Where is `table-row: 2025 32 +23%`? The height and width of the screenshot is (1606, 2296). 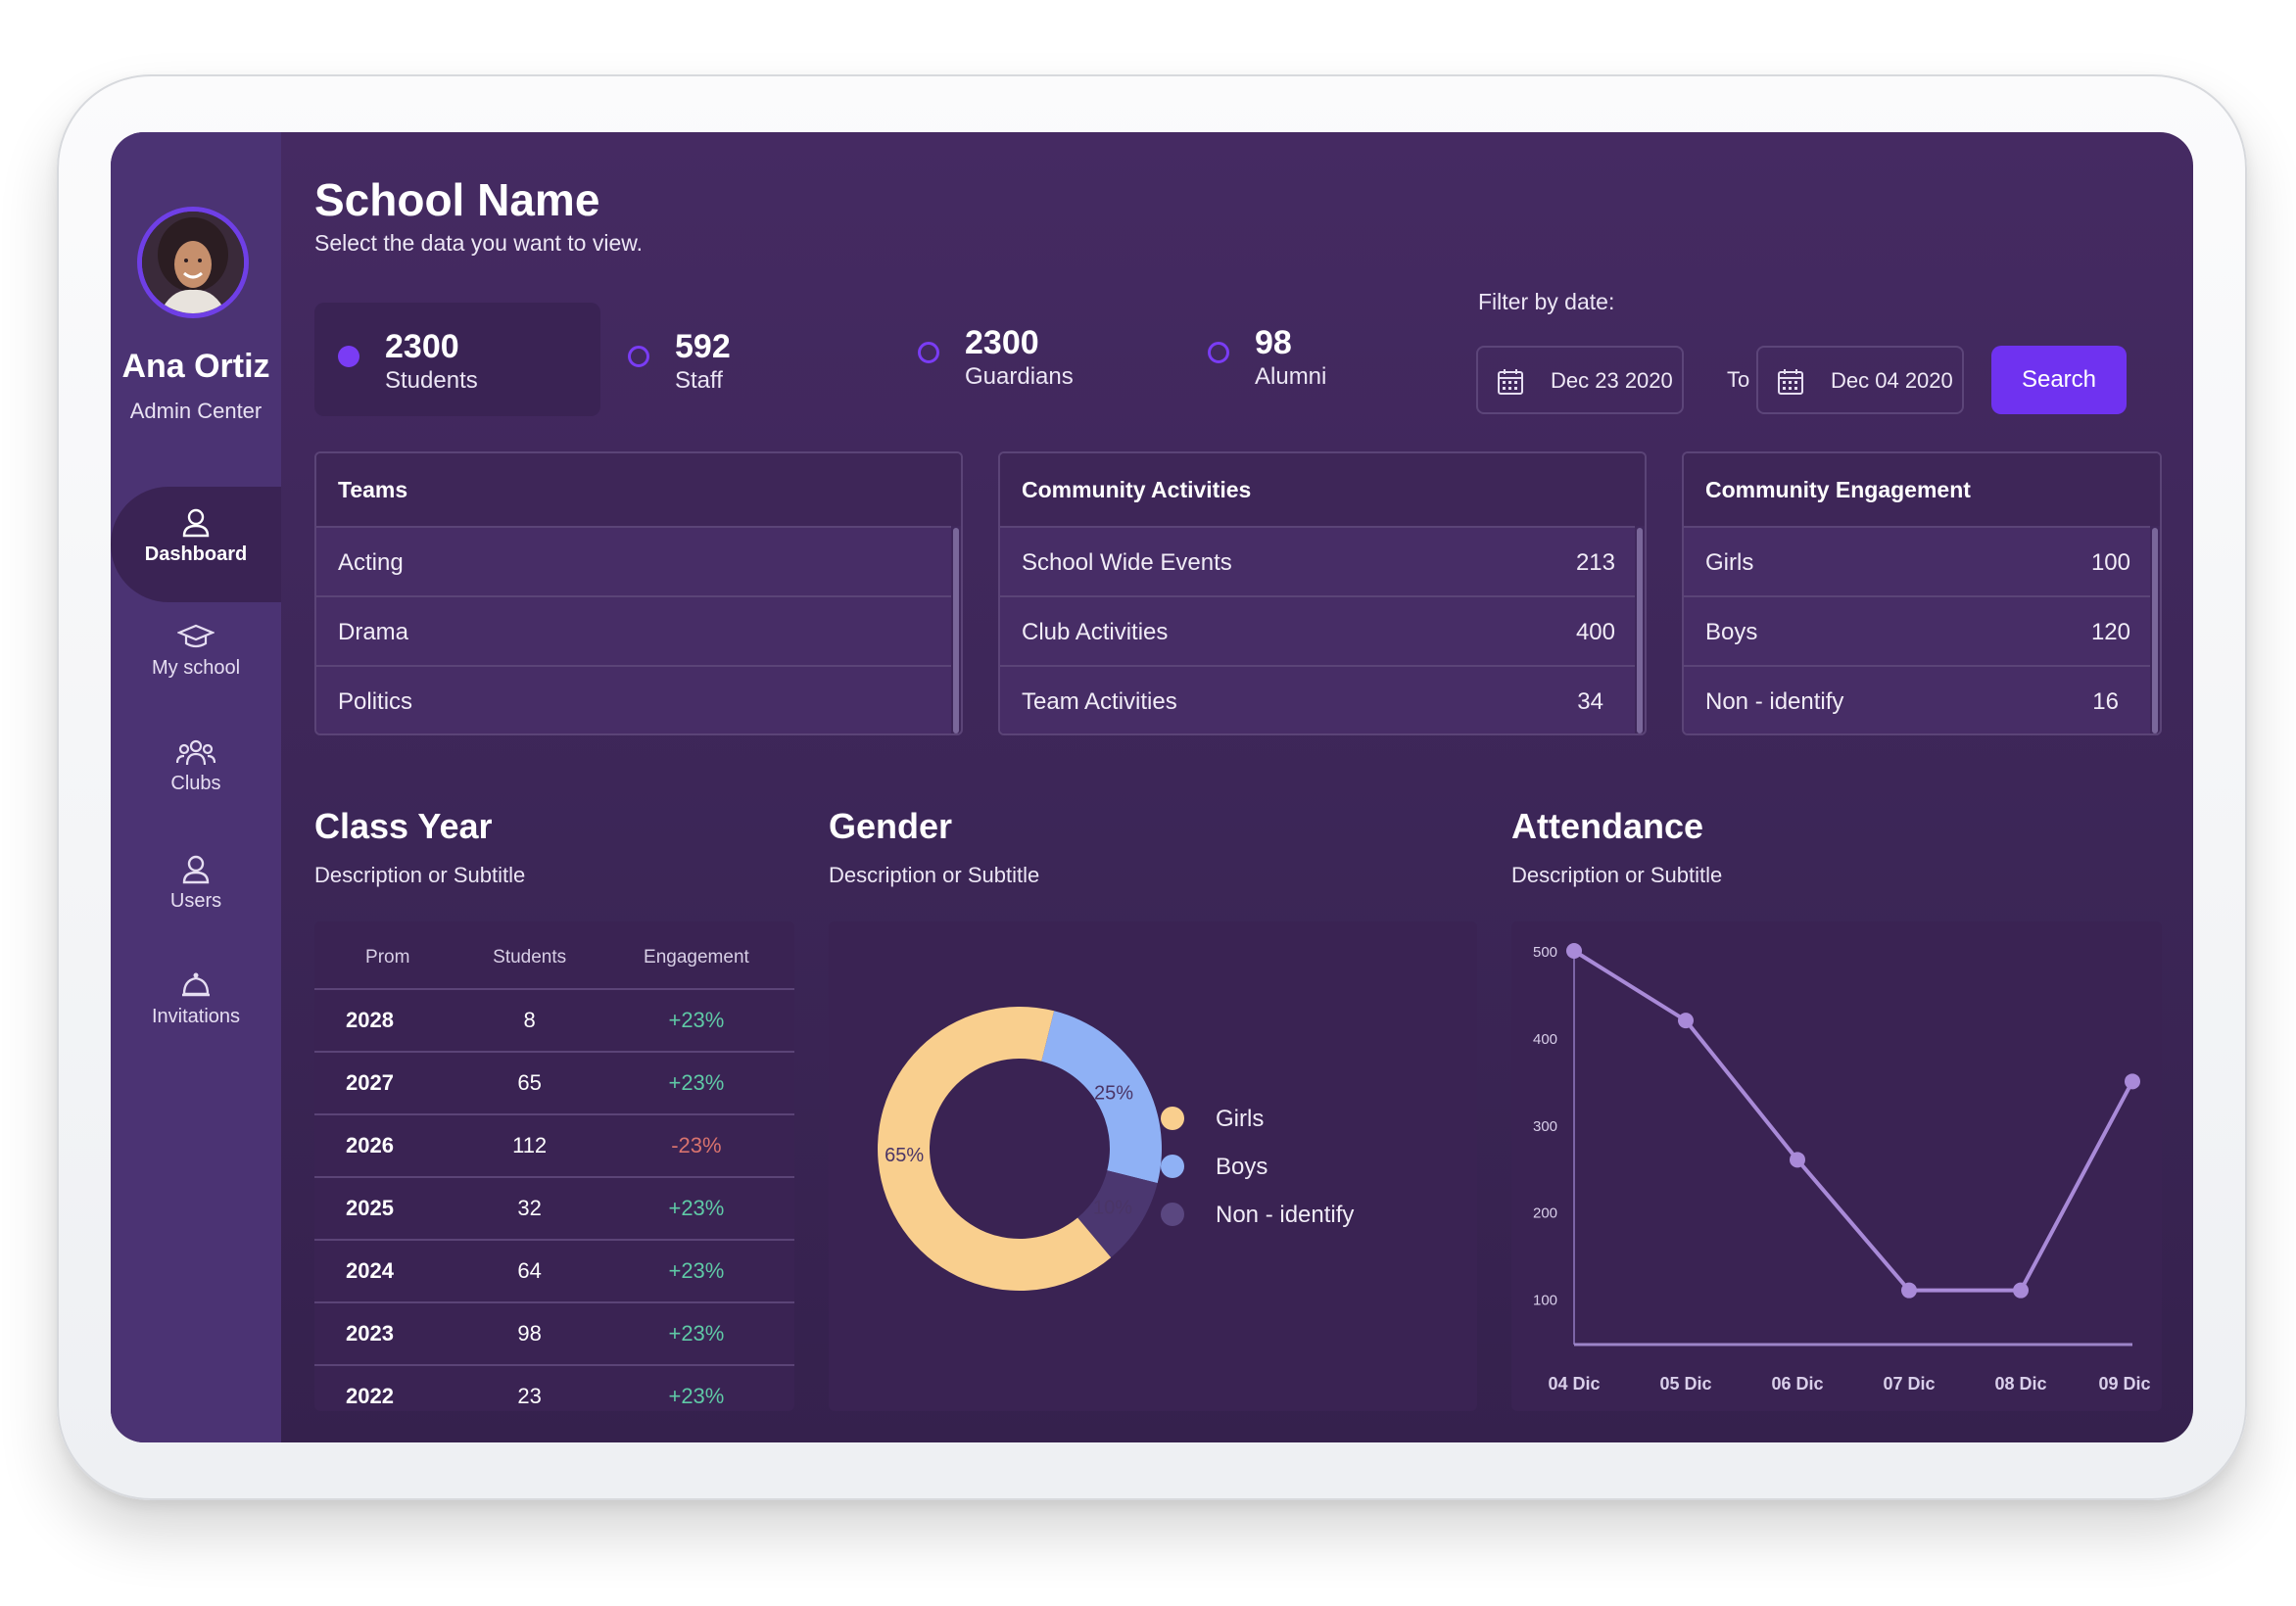
table-row: 2025 32 +23% is located at coordinates (554, 1209).